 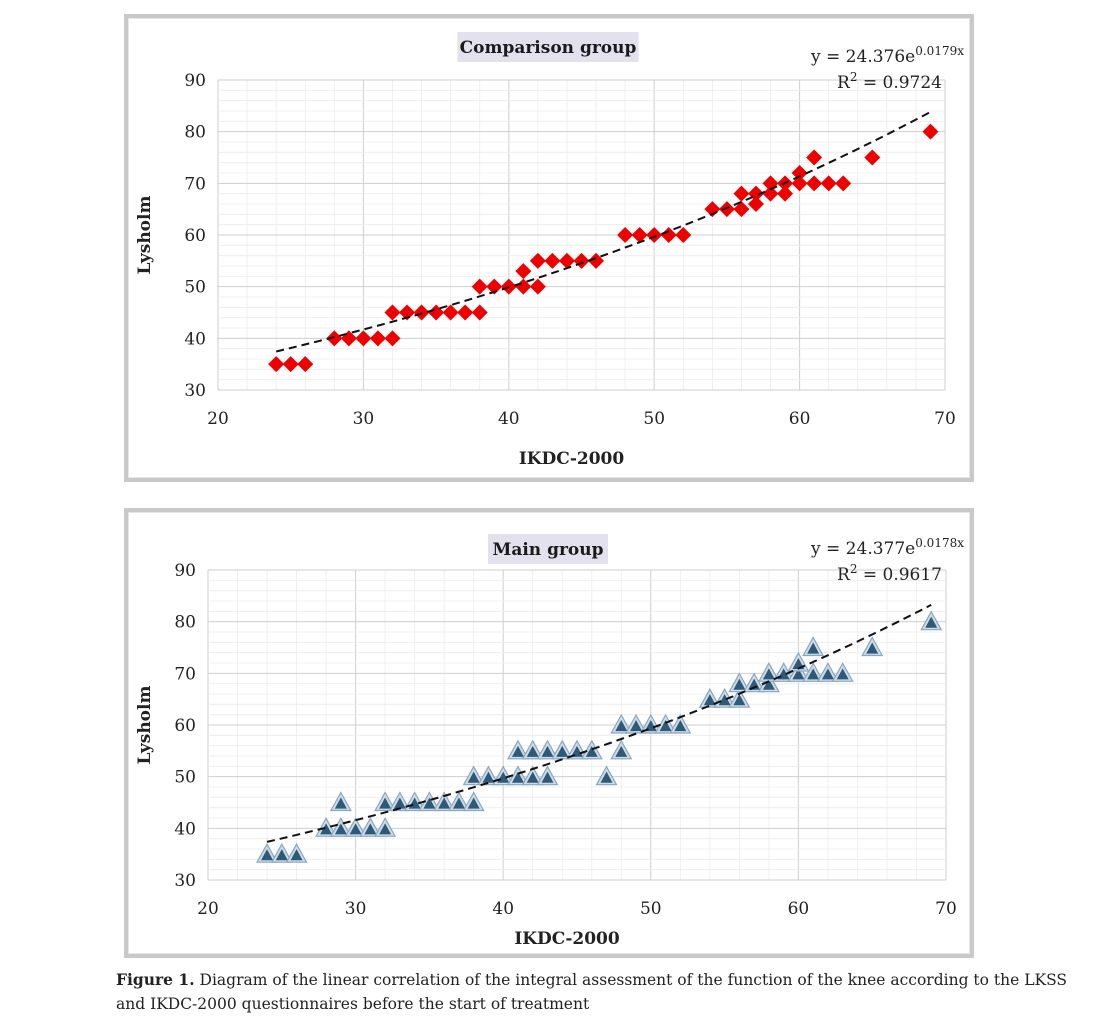 I want to click on trendline-equation-base: y = 24.376e, so click(x=862, y=57).